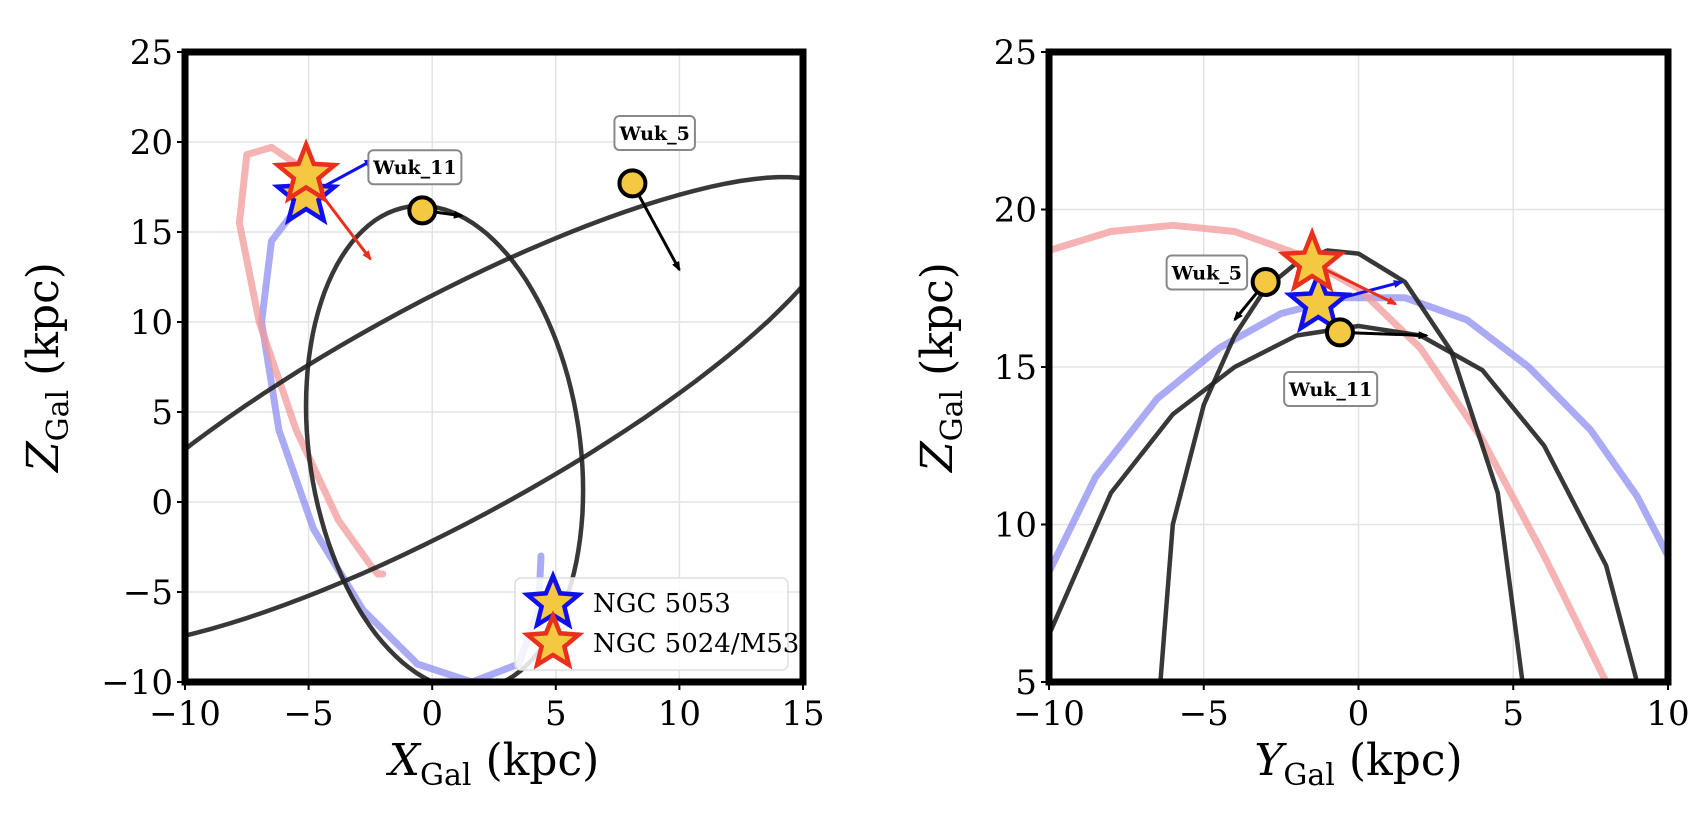  I want to click on y-tick-label: 0, so click(162, 503).